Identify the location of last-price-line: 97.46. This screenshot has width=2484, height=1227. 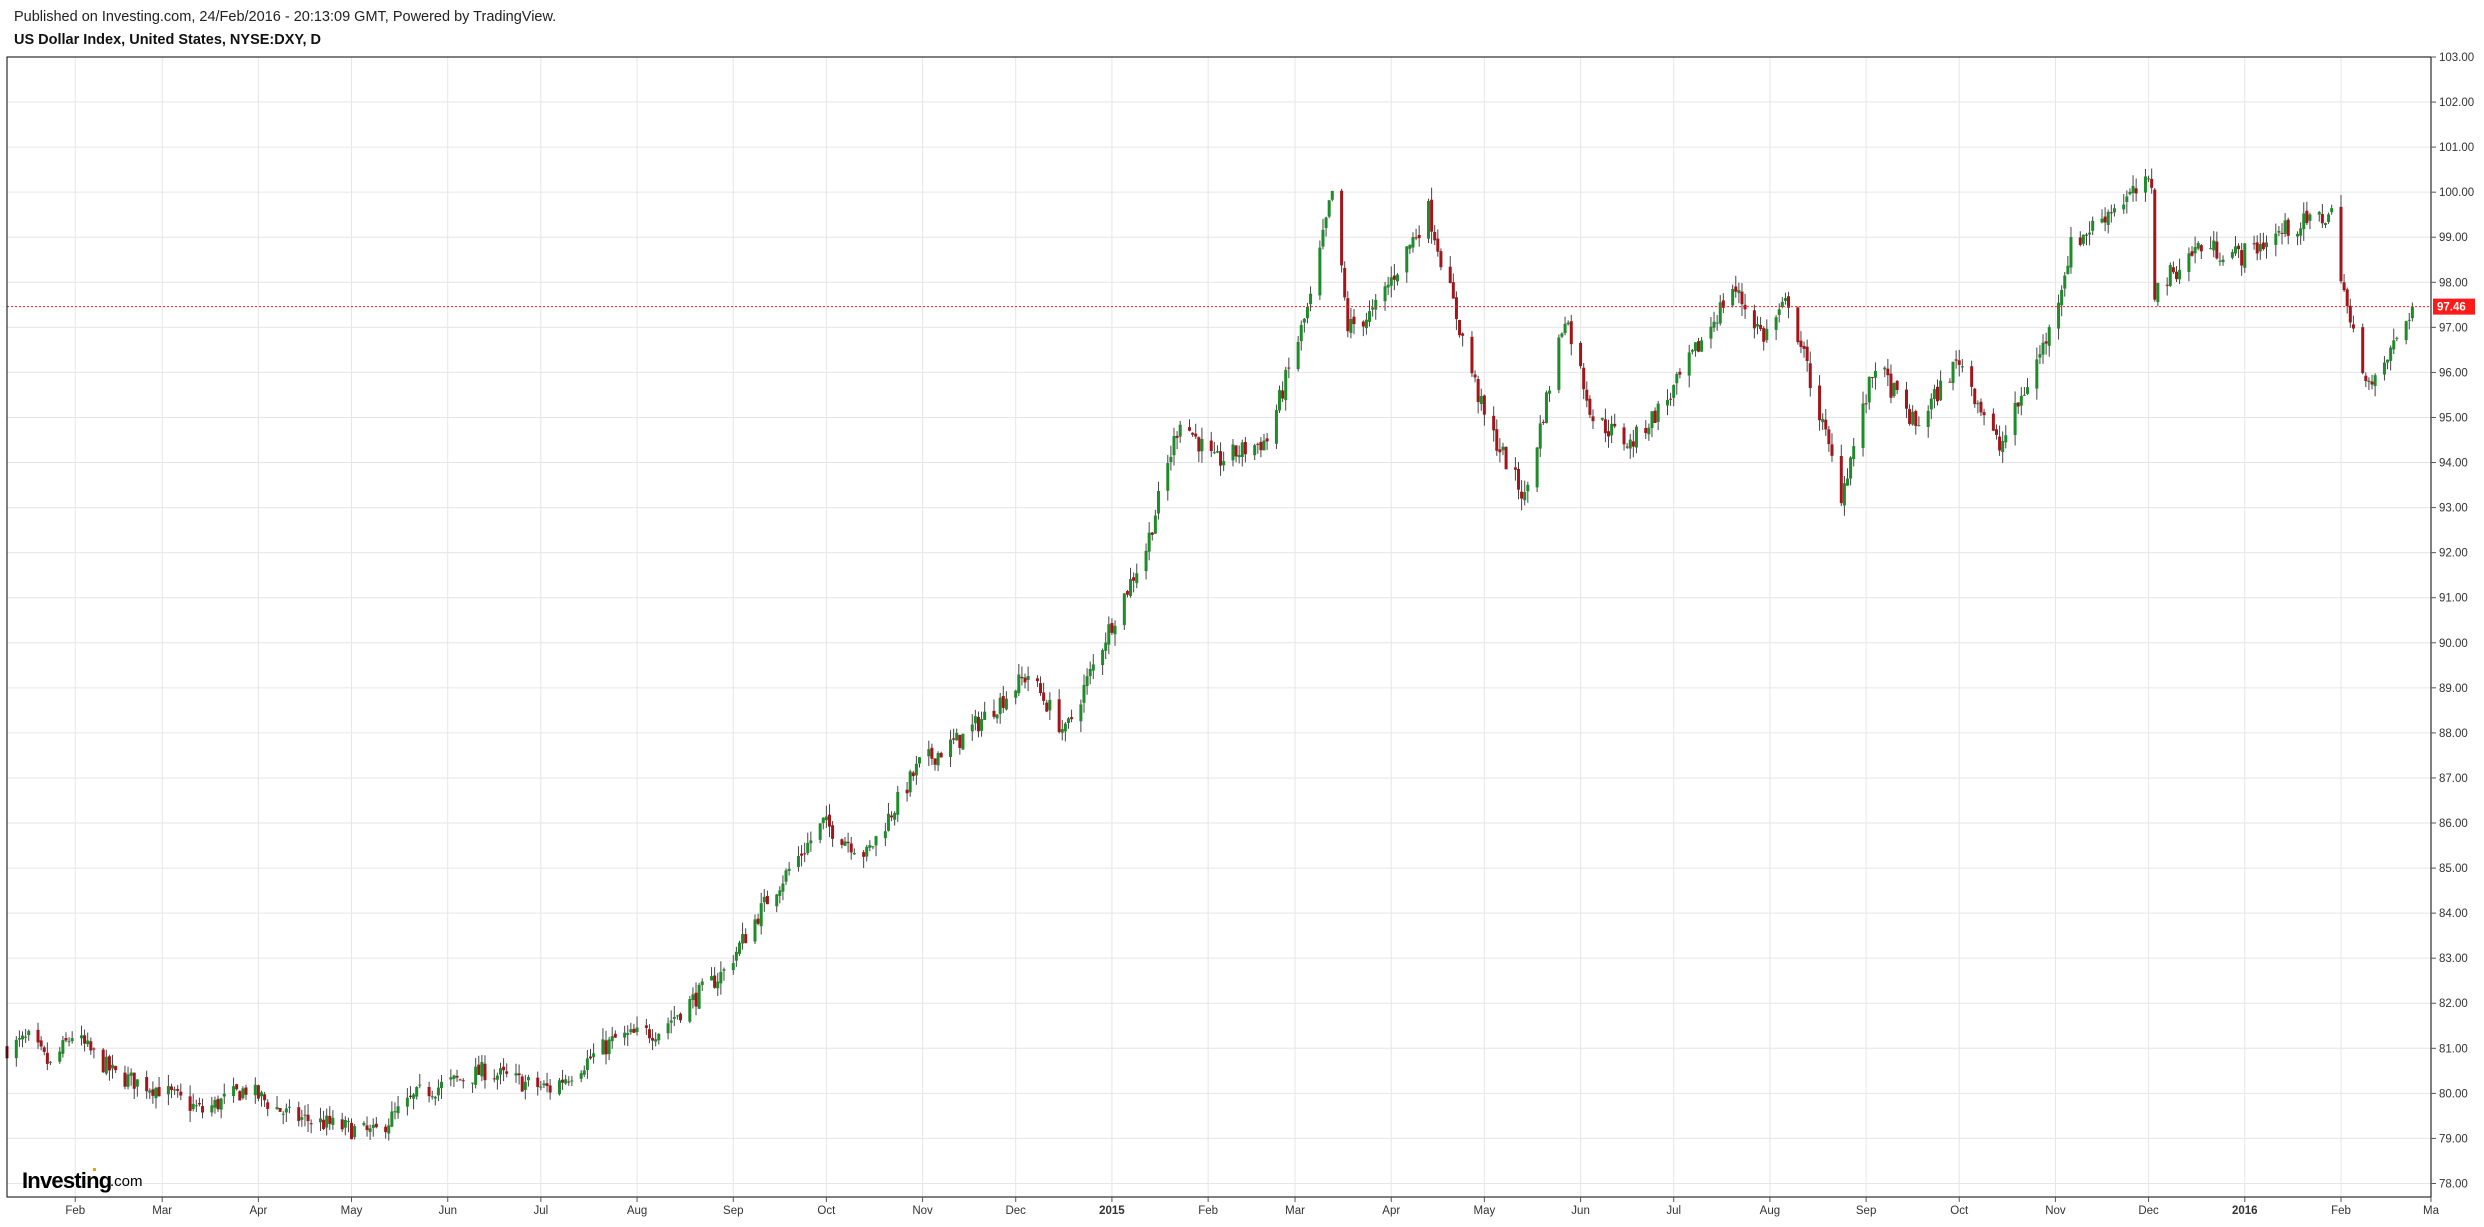
(1241, 306).